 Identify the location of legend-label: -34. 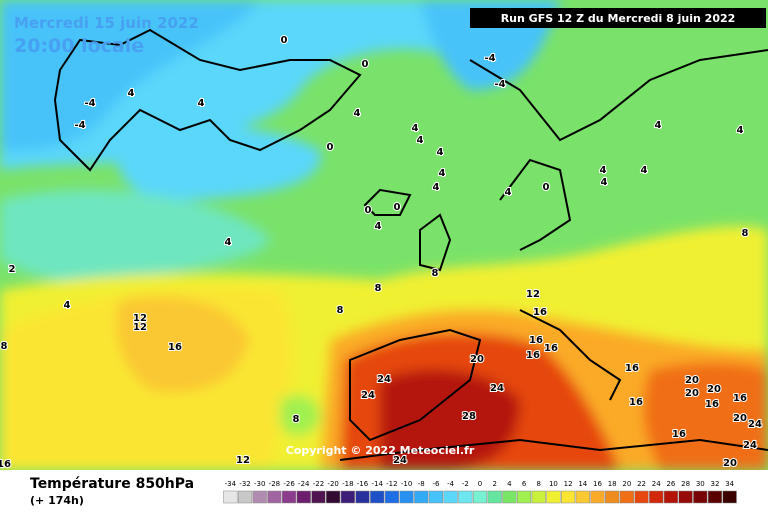
(231, 484).